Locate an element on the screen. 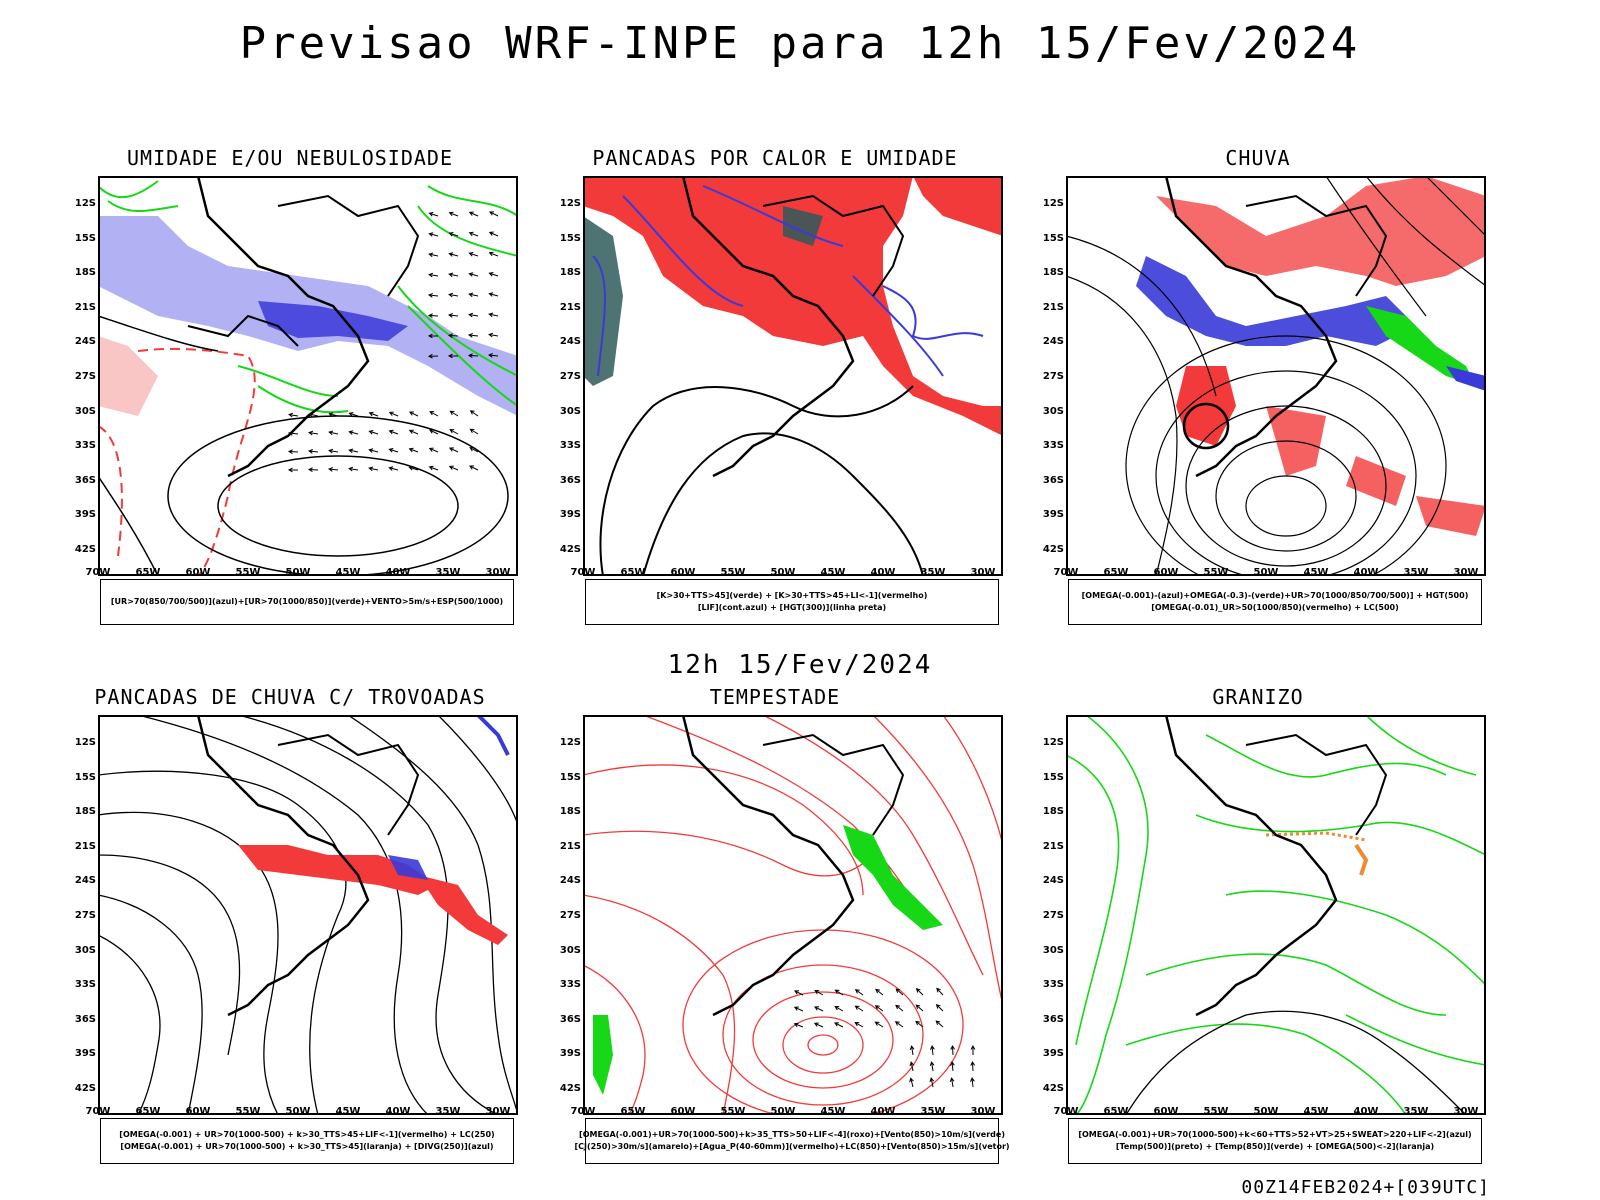 The height and width of the screenshot is (1200, 1600). map-frame is located at coordinates (308, 376).